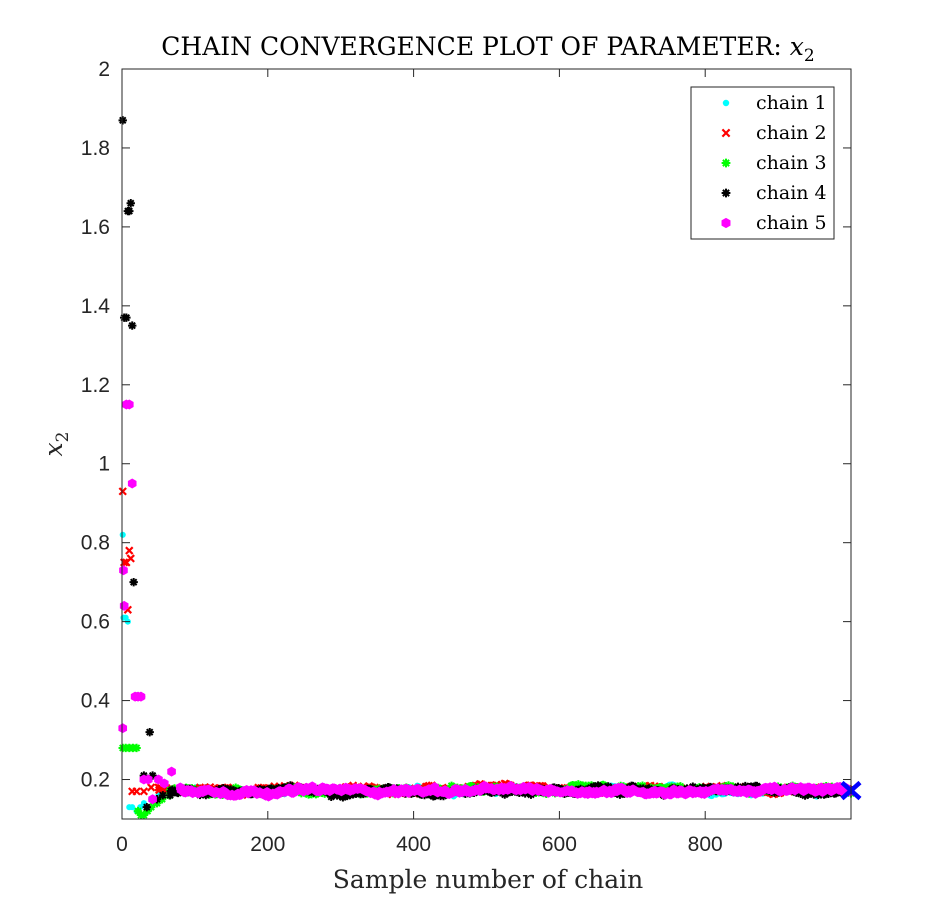 The image size is (942, 922). I want to click on chart-title-sub: 2, so click(809, 56).